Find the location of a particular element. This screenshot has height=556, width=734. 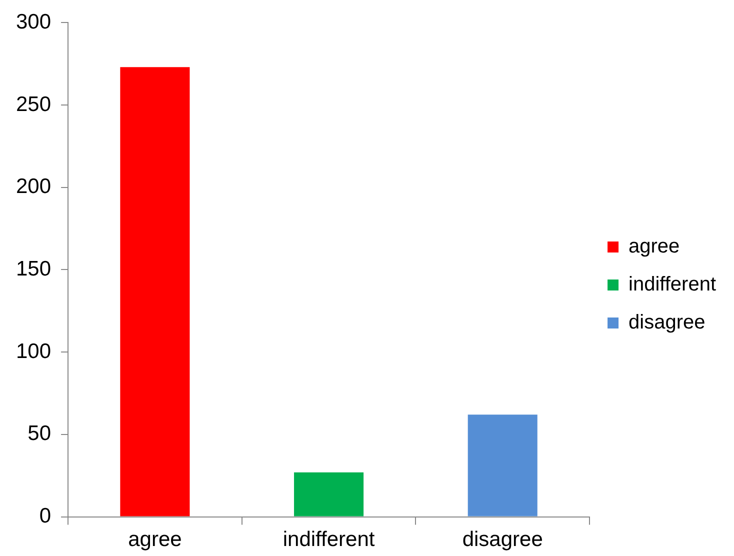

y-tick-label: 250 is located at coordinates (34, 104).